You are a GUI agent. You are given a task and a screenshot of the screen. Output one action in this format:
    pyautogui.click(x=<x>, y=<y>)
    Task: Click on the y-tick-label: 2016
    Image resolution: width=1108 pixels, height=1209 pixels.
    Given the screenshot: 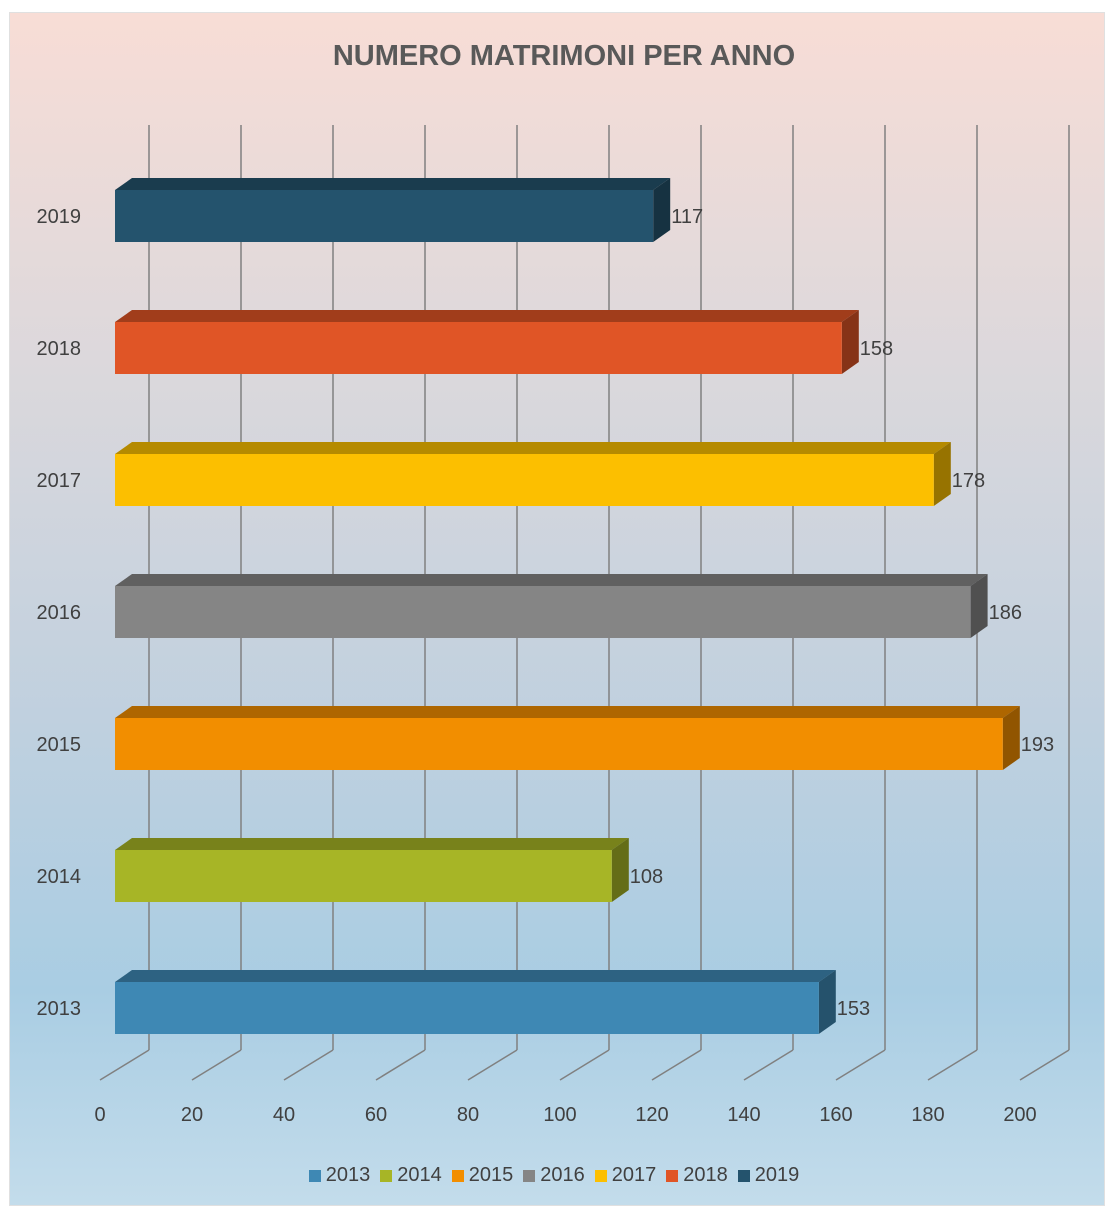 What is the action you would take?
    pyautogui.click(x=59, y=613)
    